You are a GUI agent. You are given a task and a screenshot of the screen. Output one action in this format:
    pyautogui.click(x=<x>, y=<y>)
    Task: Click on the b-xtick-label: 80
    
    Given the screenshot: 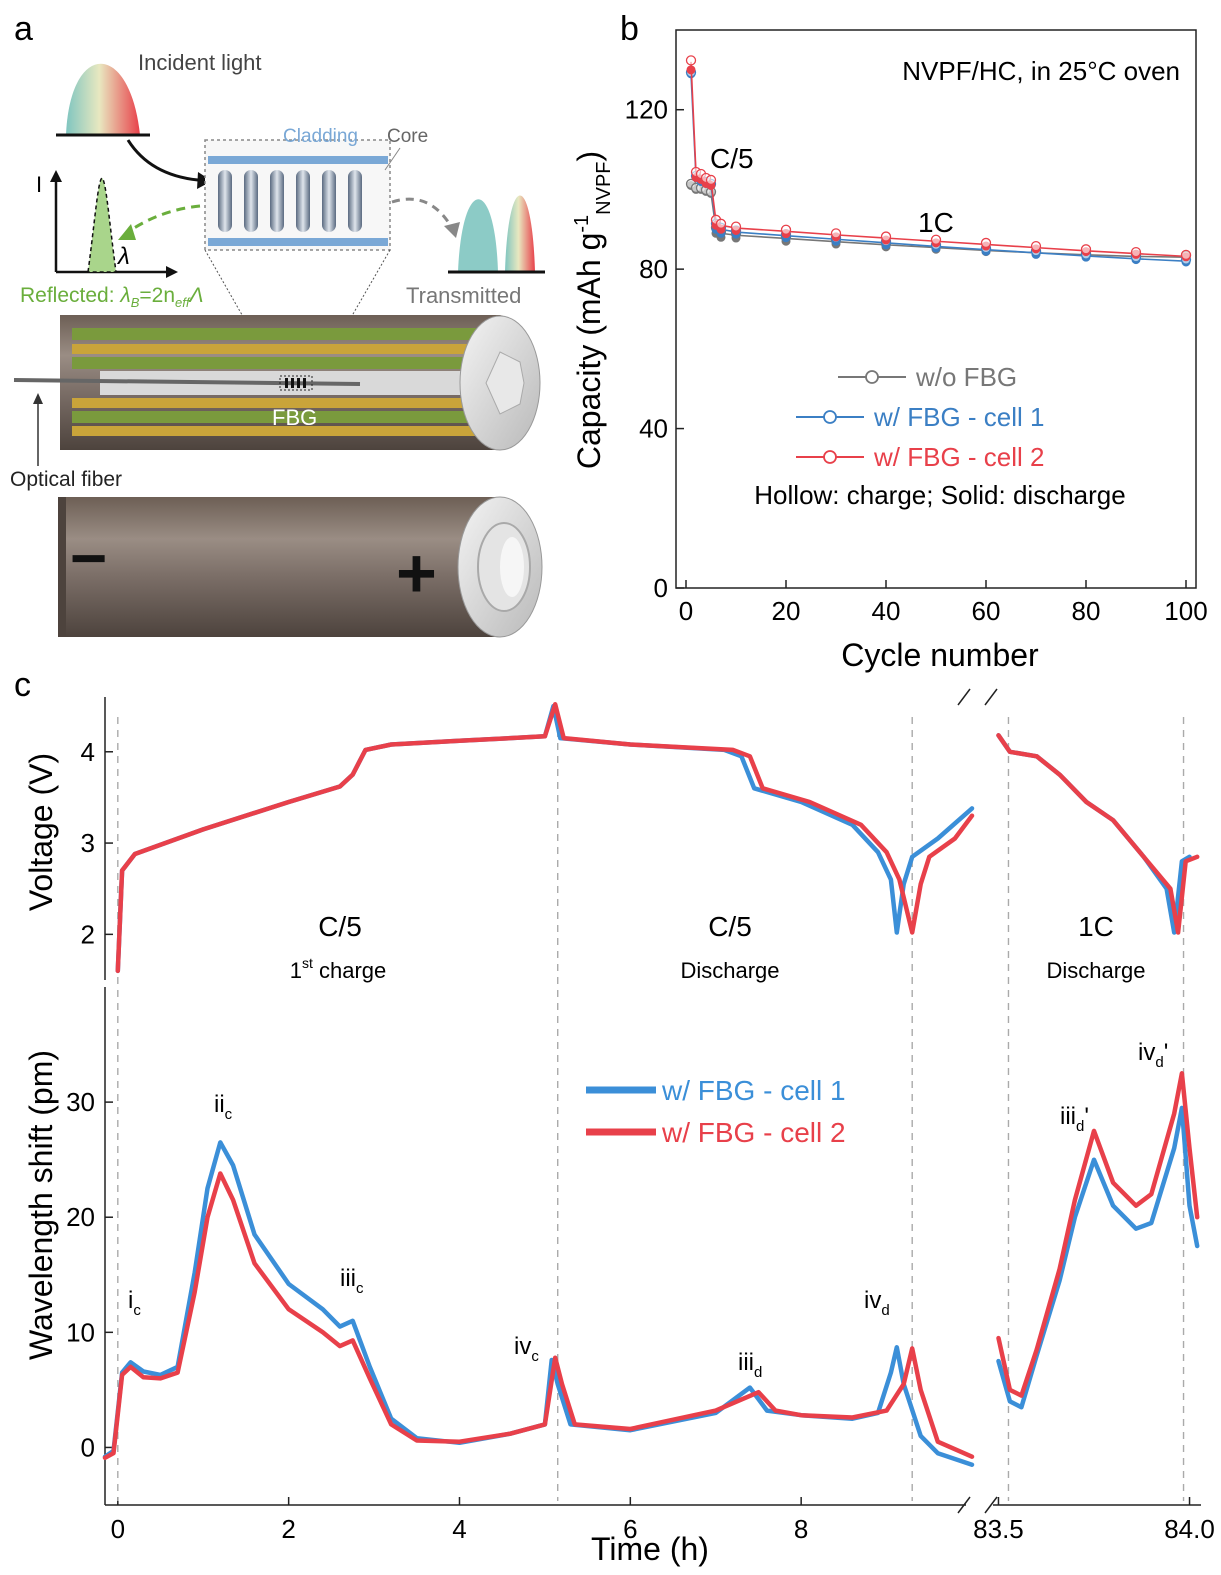 What is the action you would take?
    pyautogui.click(x=1086, y=611)
    